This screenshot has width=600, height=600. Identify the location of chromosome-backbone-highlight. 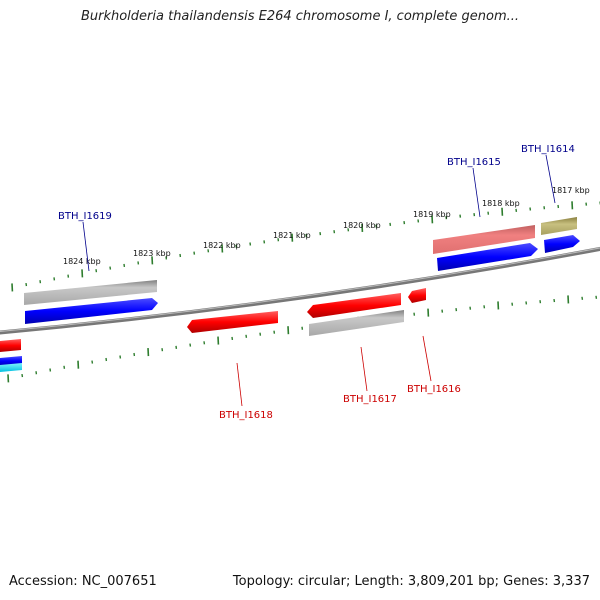
(300, 290).